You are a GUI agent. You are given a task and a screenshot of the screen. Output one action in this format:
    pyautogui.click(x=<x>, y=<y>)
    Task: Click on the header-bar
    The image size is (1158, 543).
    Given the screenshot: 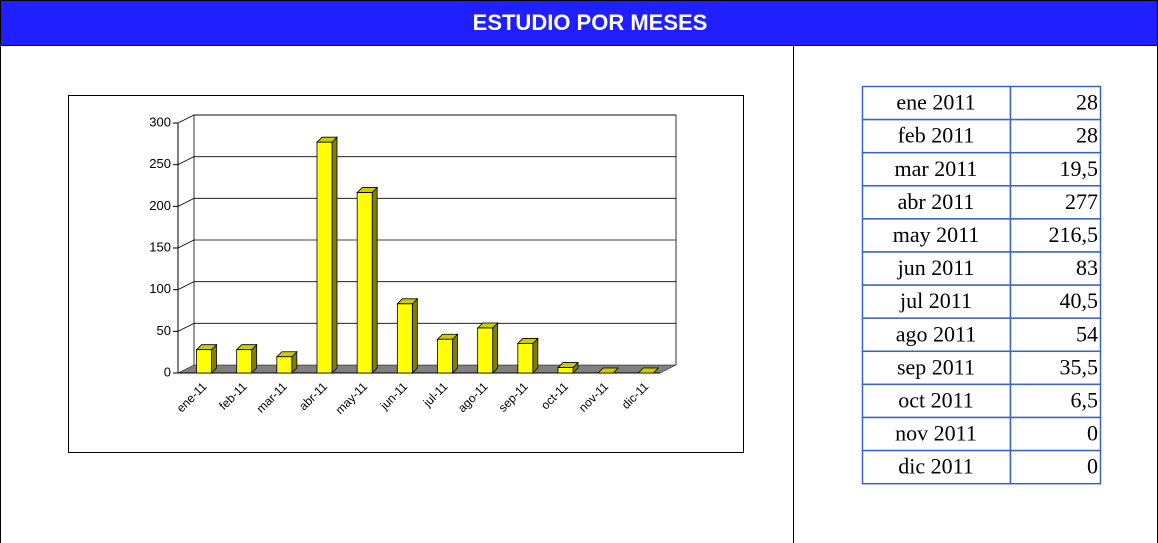 What is the action you would take?
    pyautogui.click(x=579, y=23)
    